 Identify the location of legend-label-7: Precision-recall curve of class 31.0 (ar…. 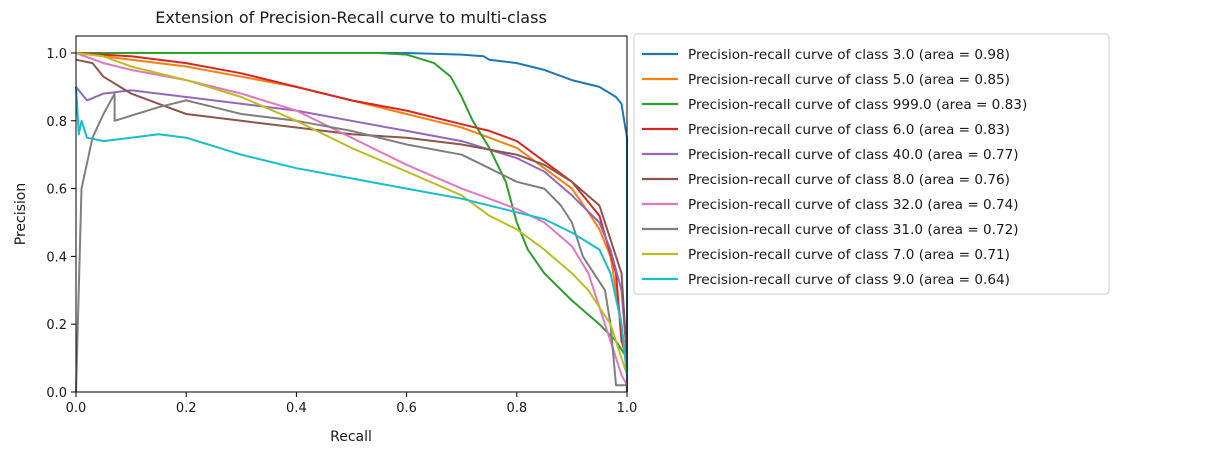
(853, 230).